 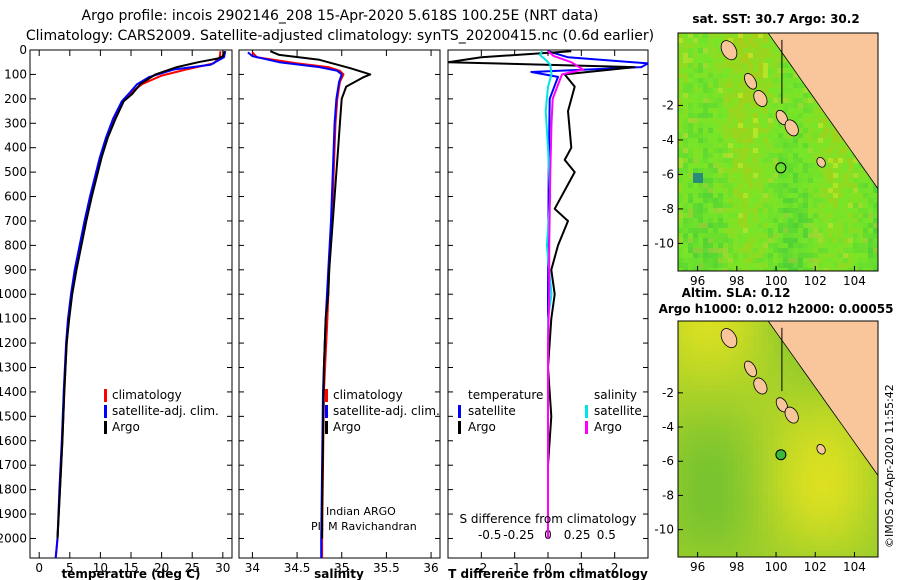 I want to click on sst-map-axes: 96 98 100 102 104-2-4-6-8-10, so click(x=760, y=193).